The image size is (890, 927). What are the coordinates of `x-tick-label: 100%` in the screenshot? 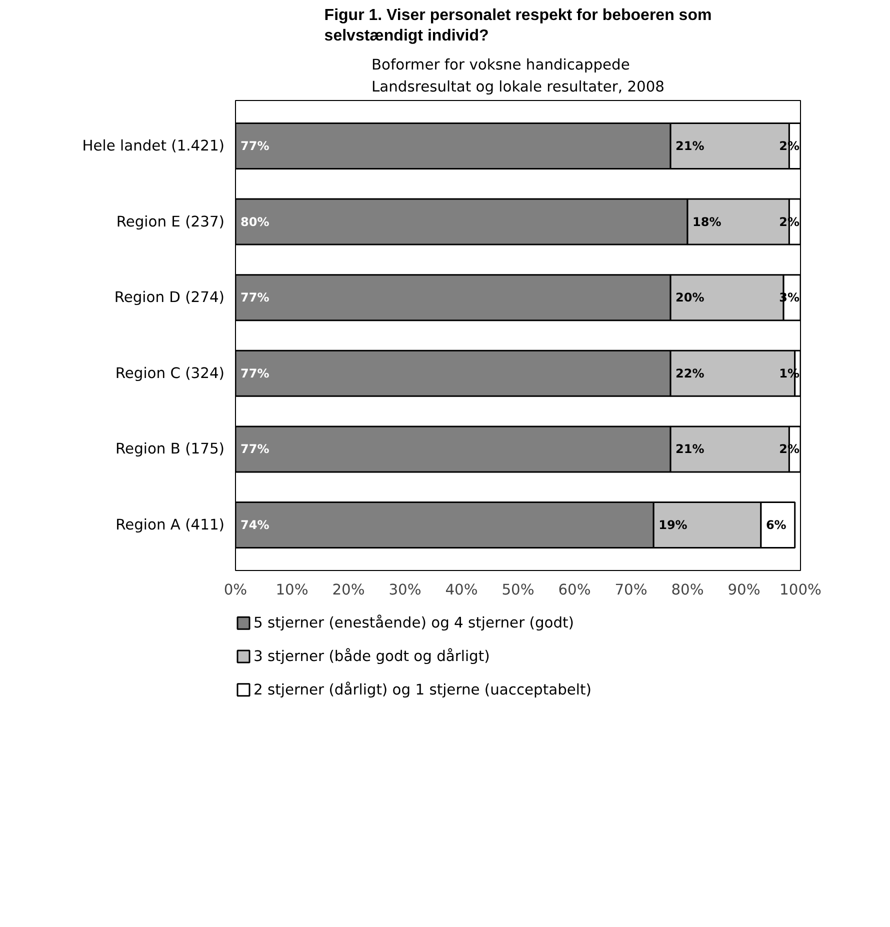 It's located at (801, 590).